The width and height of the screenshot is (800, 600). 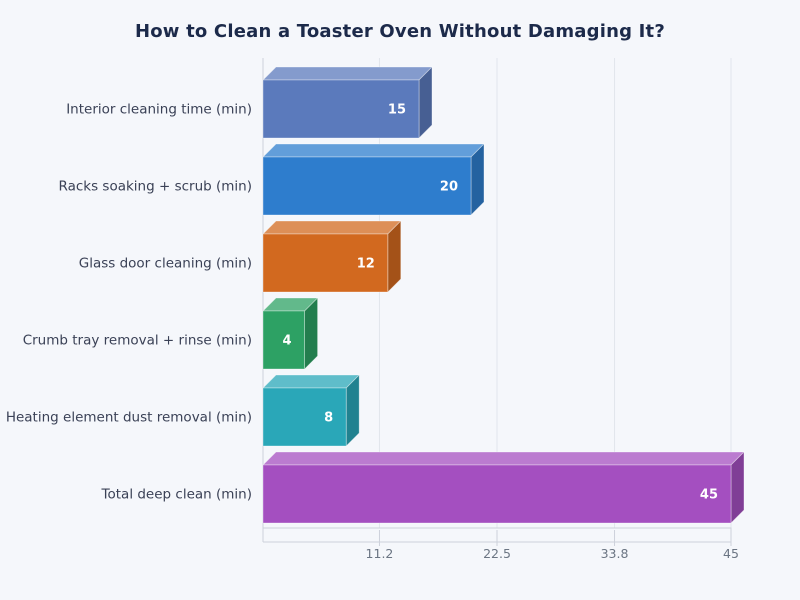 What do you see at coordinates (159, 110) in the screenshot?
I see `category-label: Interior cleaning time (min)` at bounding box center [159, 110].